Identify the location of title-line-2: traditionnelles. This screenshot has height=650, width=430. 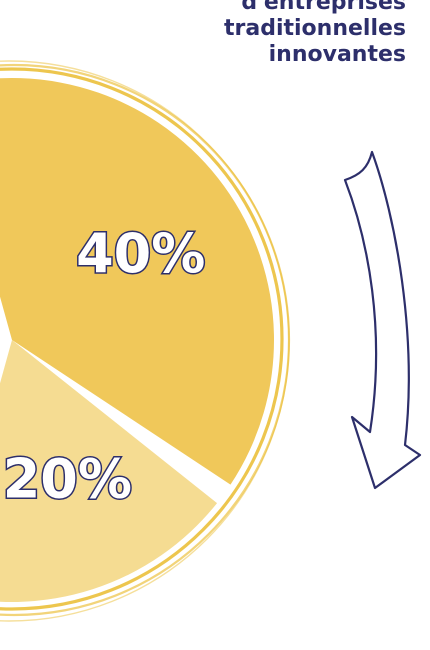
(314, 28).